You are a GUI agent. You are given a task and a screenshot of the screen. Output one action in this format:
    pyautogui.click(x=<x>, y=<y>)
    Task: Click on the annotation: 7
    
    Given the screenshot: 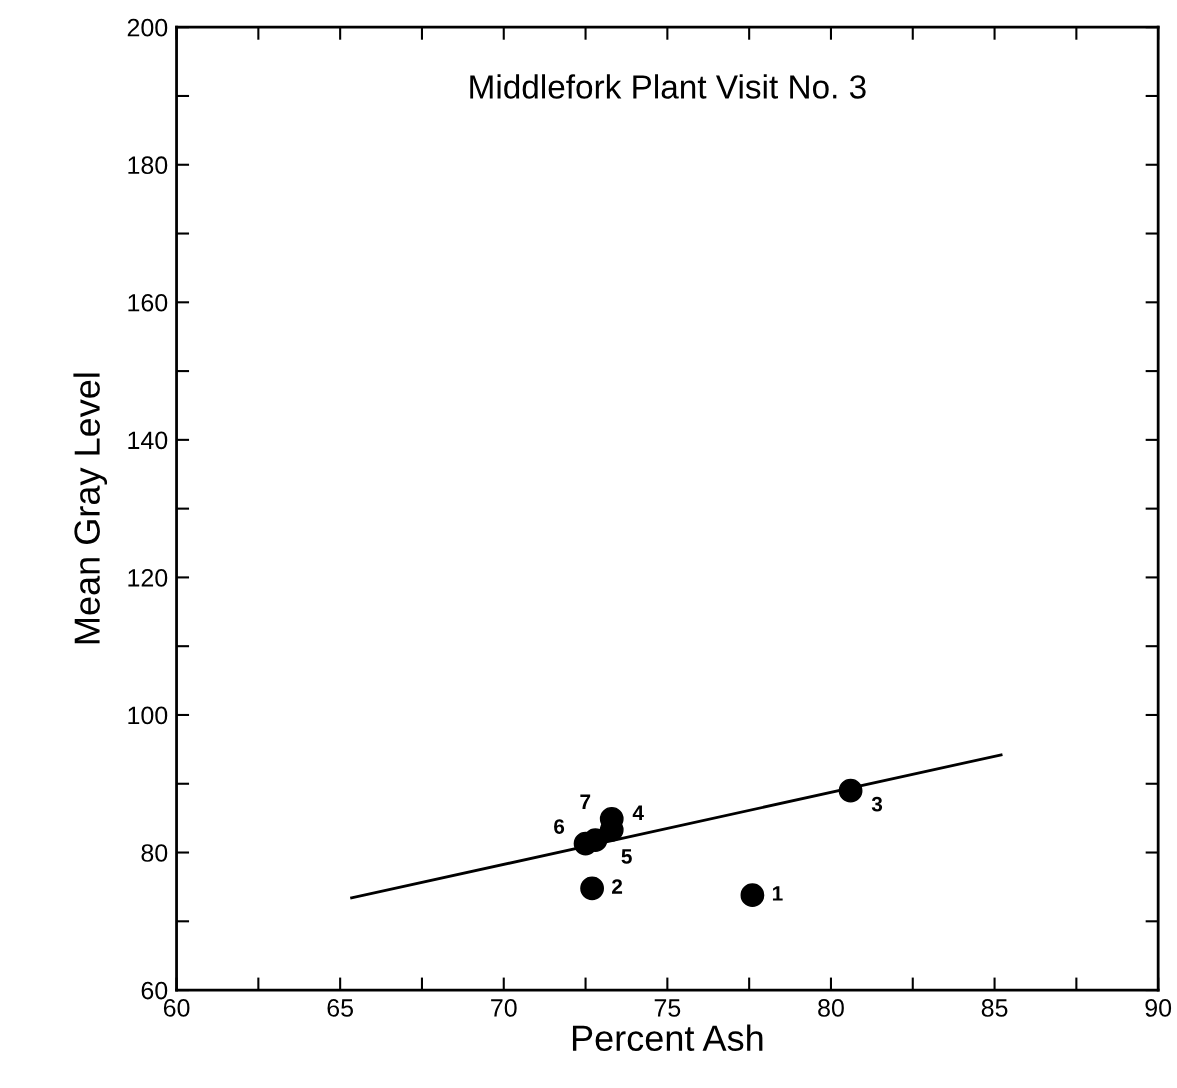 What is the action you would take?
    pyautogui.click(x=585, y=801)
    